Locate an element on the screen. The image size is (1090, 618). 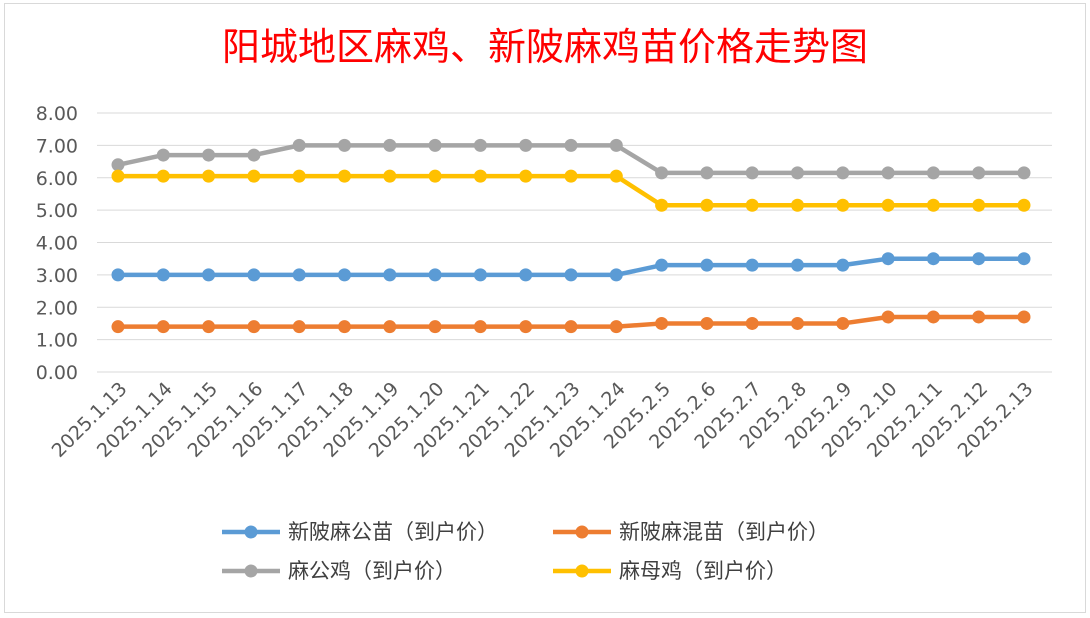
legend-item: 麻公鸡（到户价） is located at coordinates (339, 571).